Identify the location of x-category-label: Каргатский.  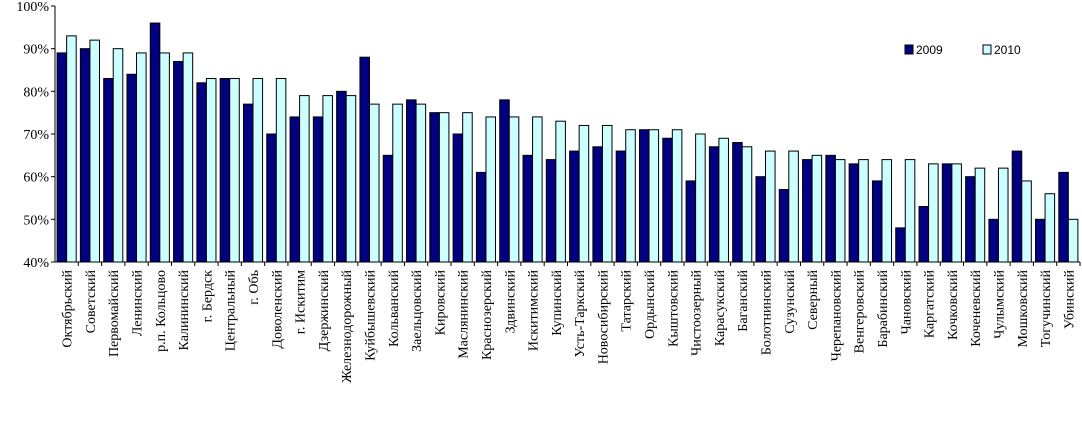
(930, 303).